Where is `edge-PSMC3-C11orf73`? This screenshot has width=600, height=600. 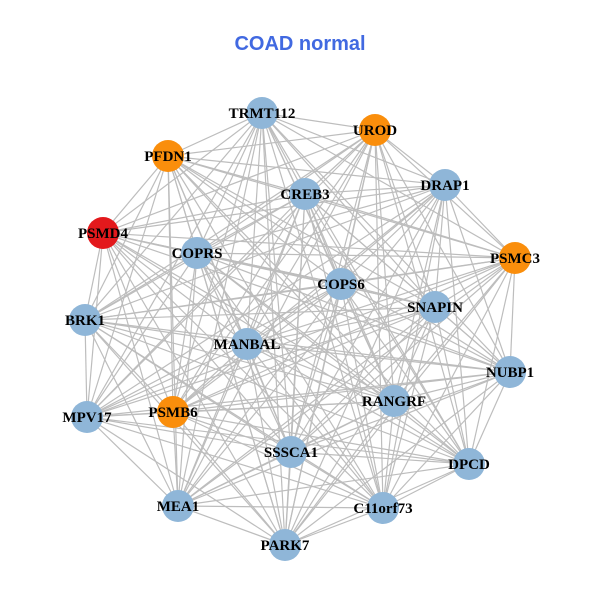 edge-PSMC3-C11orf73 is located at coordinates (449, 383).